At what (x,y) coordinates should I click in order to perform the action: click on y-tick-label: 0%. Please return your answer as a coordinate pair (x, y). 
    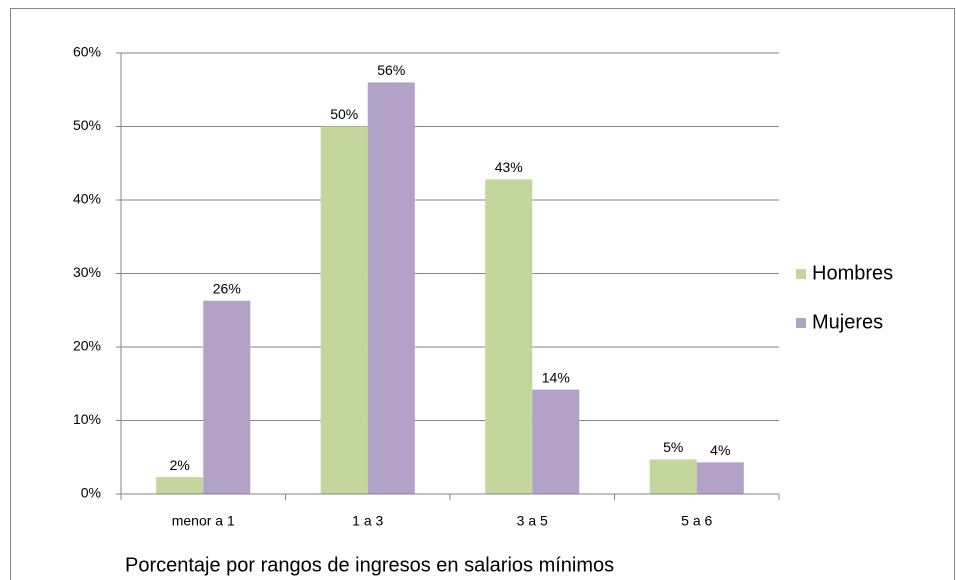
    Looking at the image, I should click on (91, 493).